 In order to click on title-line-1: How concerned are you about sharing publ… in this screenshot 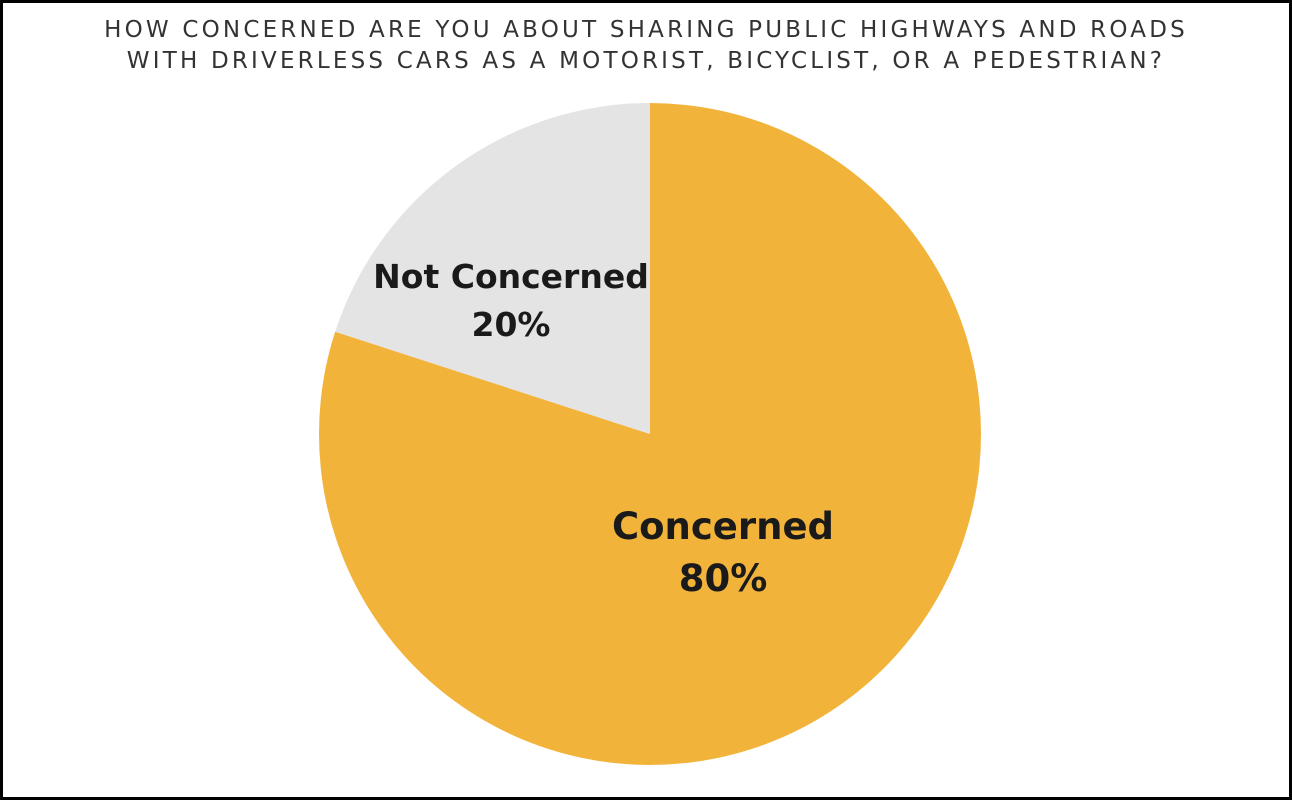, I will do `click(646, 30)`.